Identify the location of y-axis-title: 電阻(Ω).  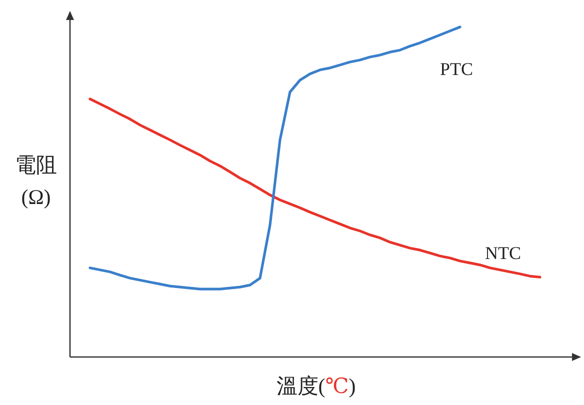
(36, 181).